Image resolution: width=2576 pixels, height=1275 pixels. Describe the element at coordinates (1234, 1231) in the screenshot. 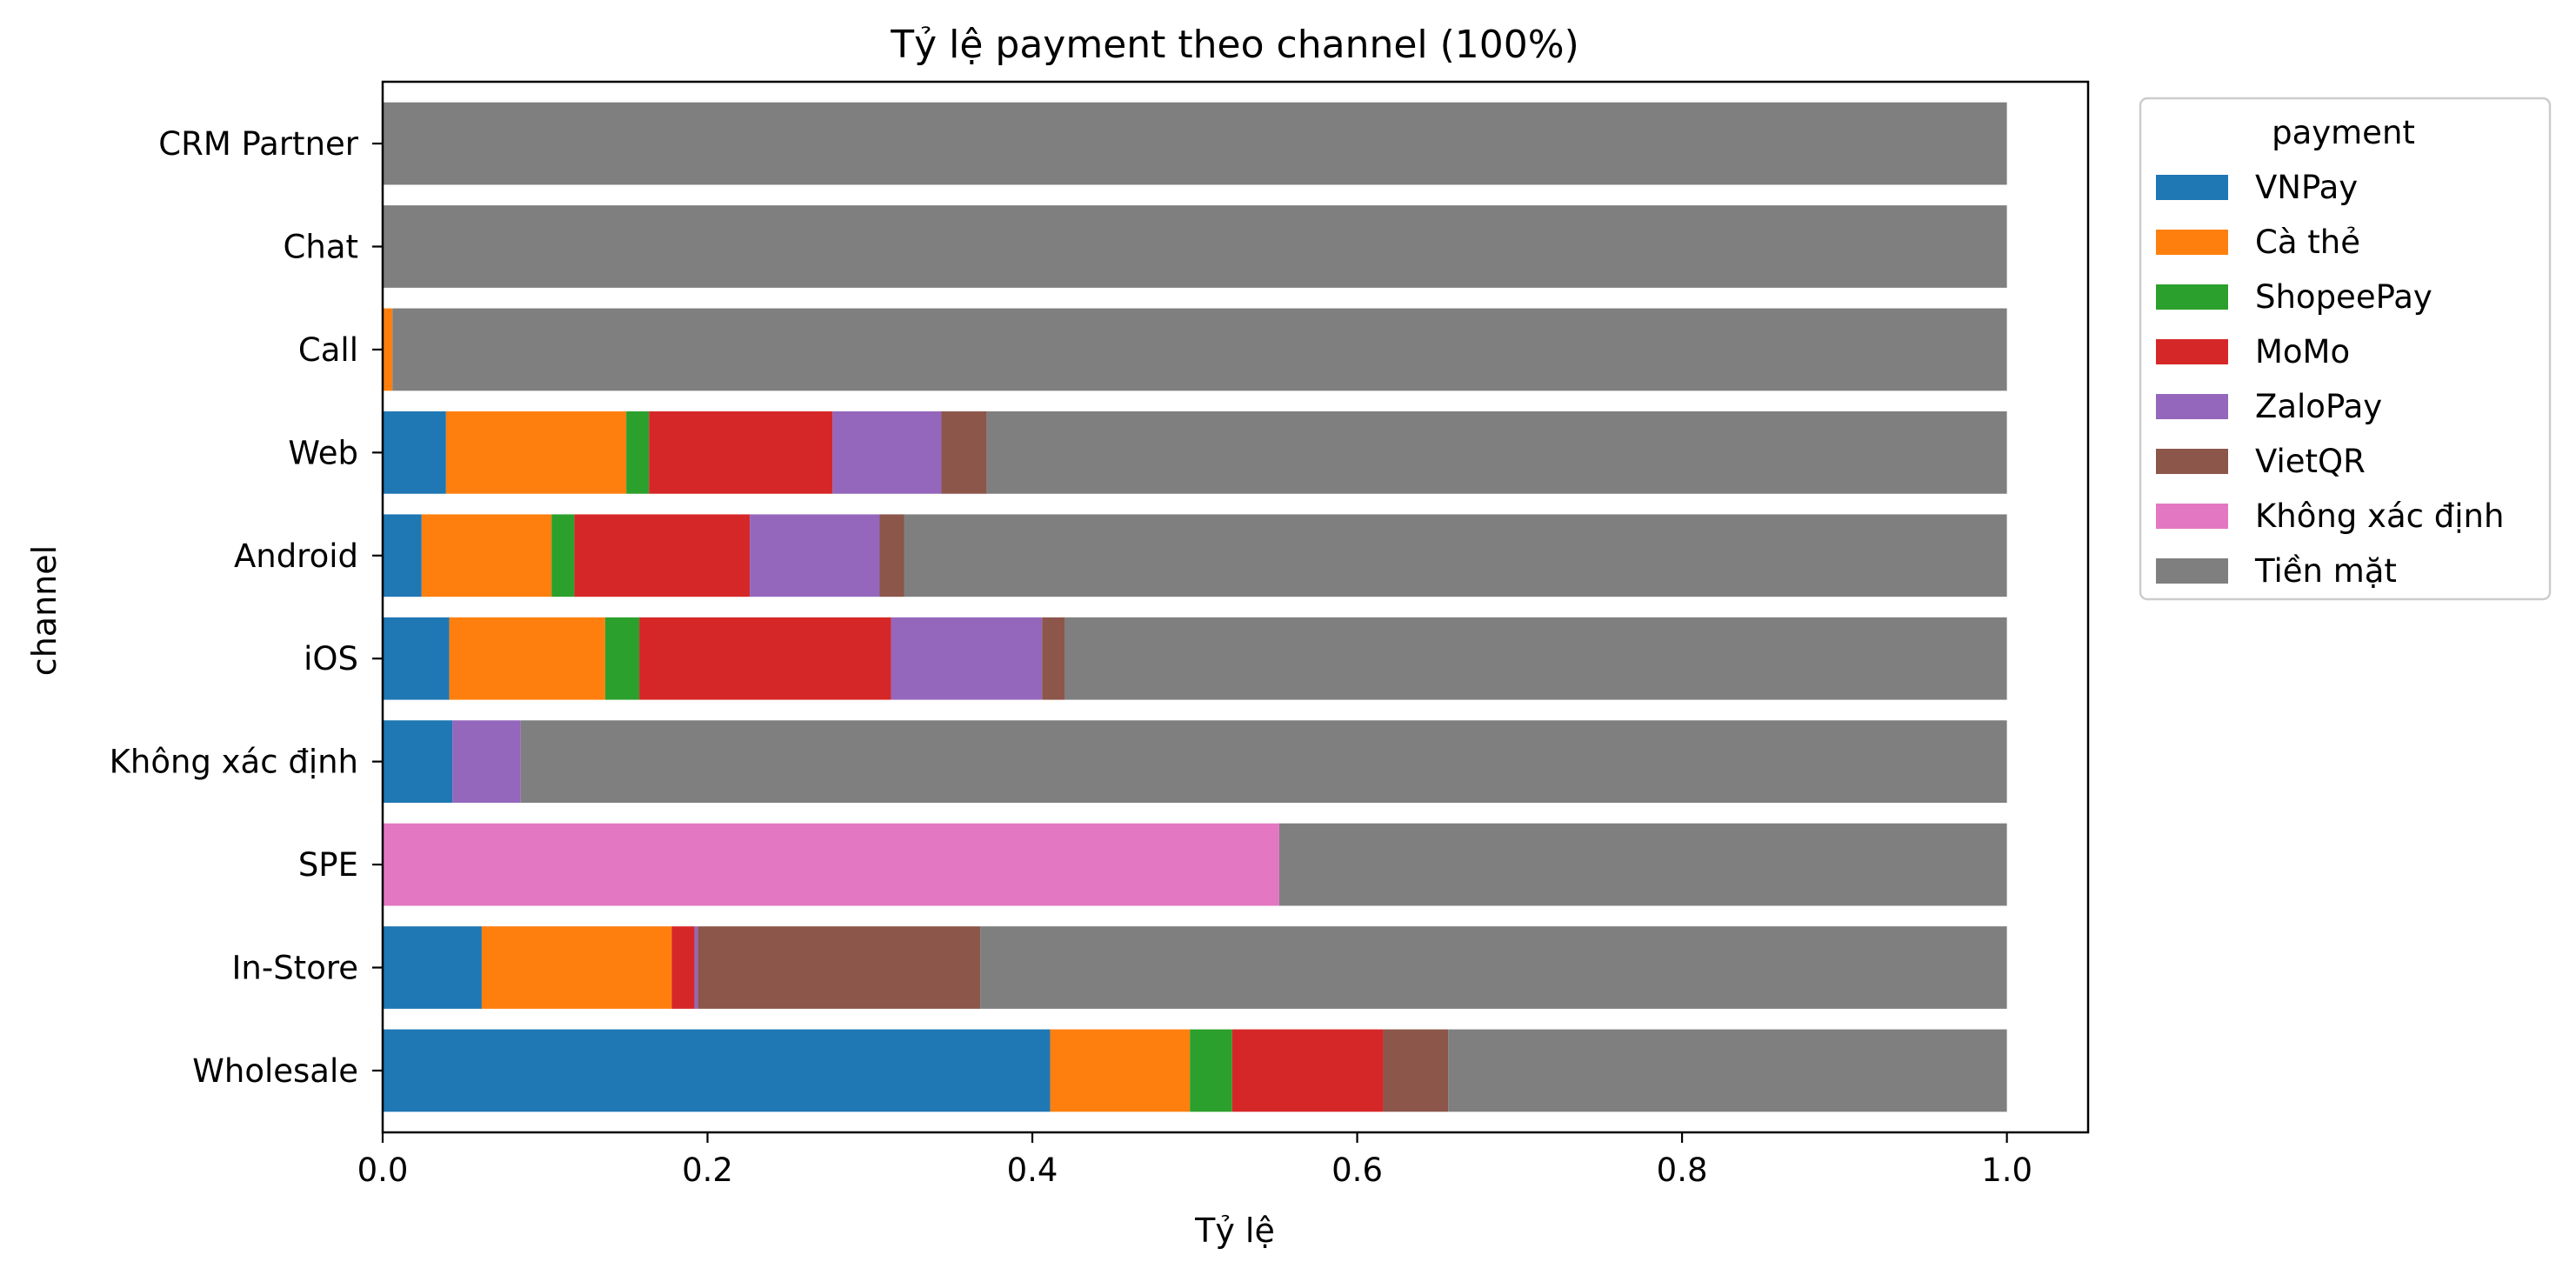

I see `x-axis-label: Tỷ lệ` at that location.